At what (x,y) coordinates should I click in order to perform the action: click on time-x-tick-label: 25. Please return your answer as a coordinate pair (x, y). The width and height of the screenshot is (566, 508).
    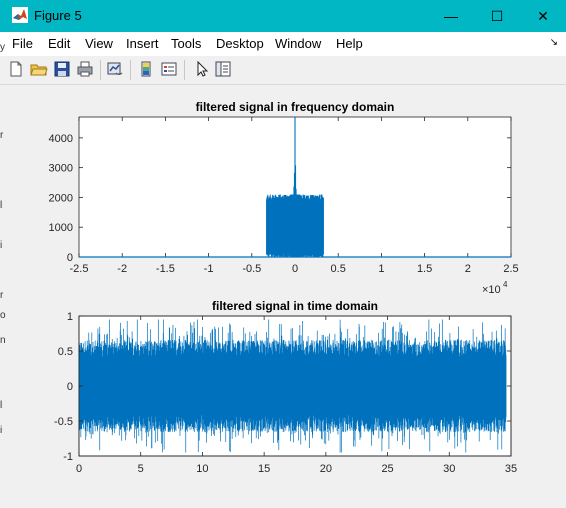
    Looking at the image, I should click on (387, 469).